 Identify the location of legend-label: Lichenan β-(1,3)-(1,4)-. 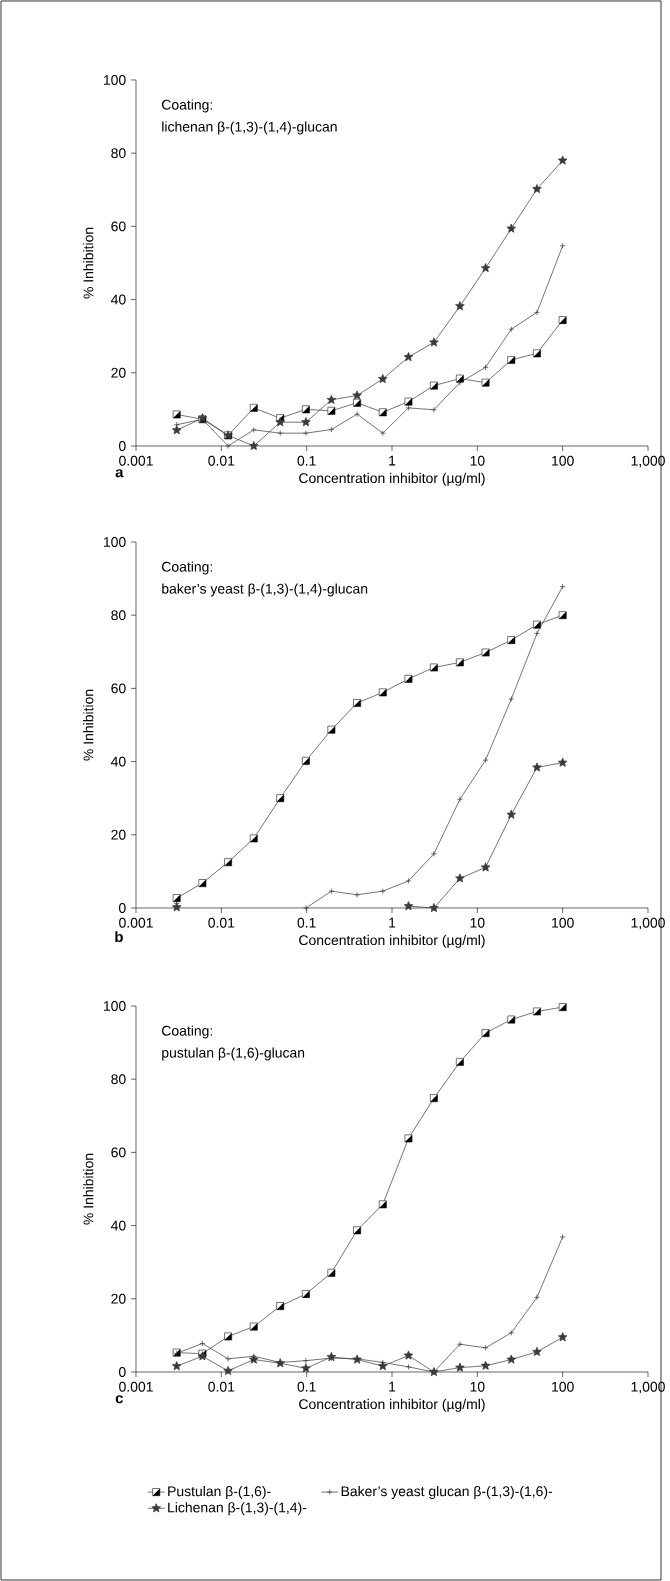
(237, 1509).